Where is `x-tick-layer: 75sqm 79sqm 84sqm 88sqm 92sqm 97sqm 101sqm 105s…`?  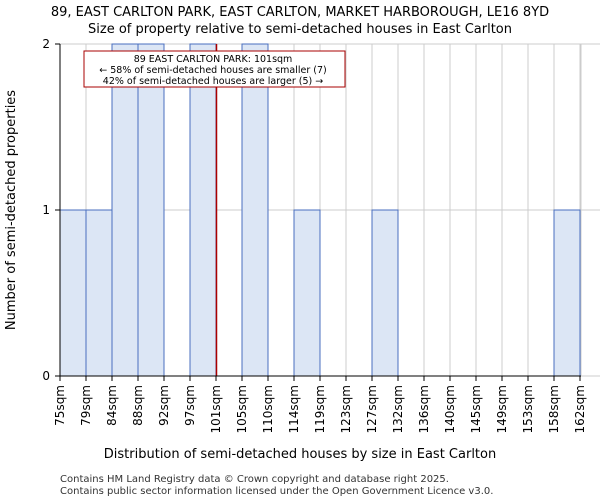 x-tick-layer: 75sqm 79sqm 84sqm 88sqm 92sqm 97sqm 101sqm 105s… is located at coordinates (320, 404).